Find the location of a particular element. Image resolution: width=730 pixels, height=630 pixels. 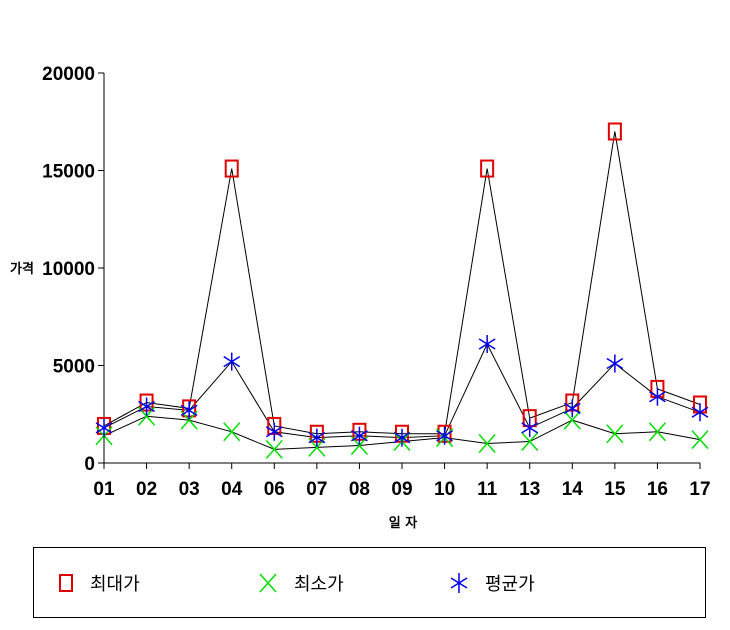

x-tick-label: 09 is located at coordinates (401, 489).